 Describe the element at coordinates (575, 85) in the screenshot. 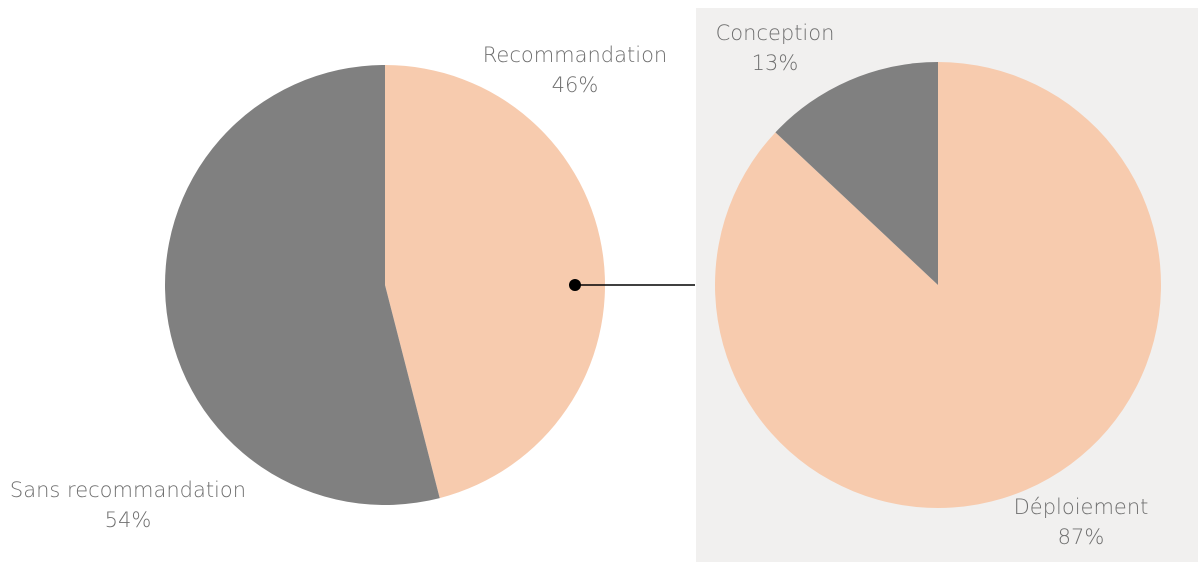

I see `slice-value: 46%` at that location.